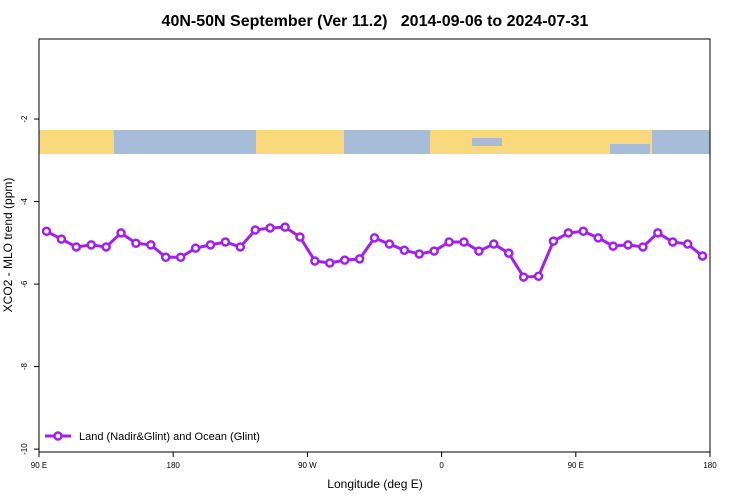 Image resolution: width=750 pixels, height=500 pixels. I want to click on y-tick-label: -4, so click(24, 201).